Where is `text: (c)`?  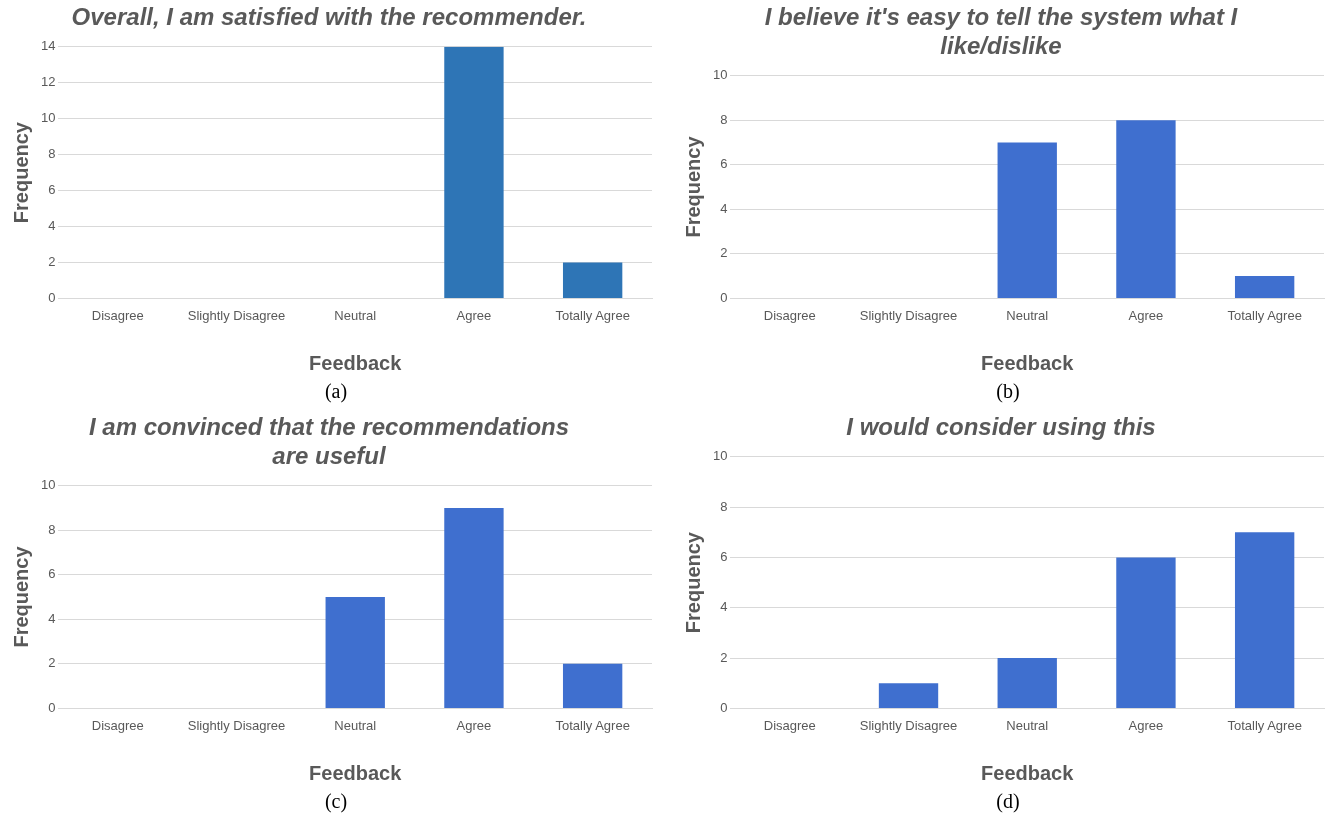 text: (c) is located at coordinates (336, 802).